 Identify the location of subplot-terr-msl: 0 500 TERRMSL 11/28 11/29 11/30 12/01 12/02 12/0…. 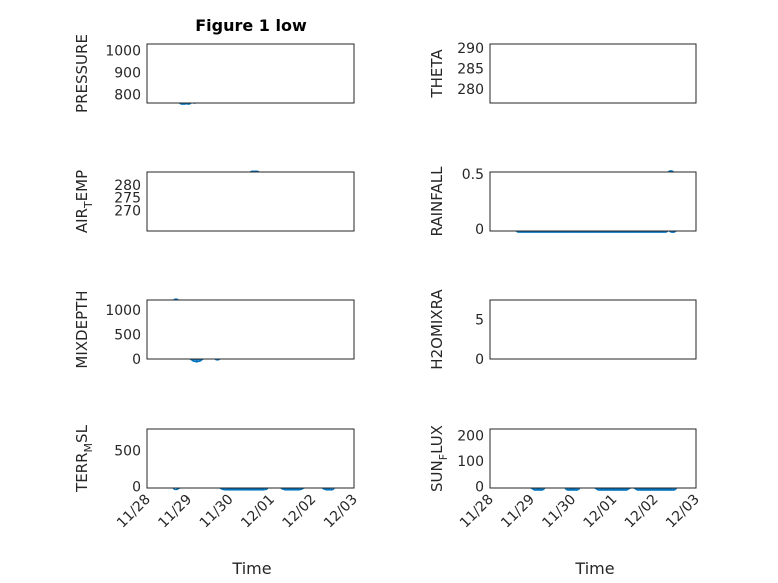
(217, 477).